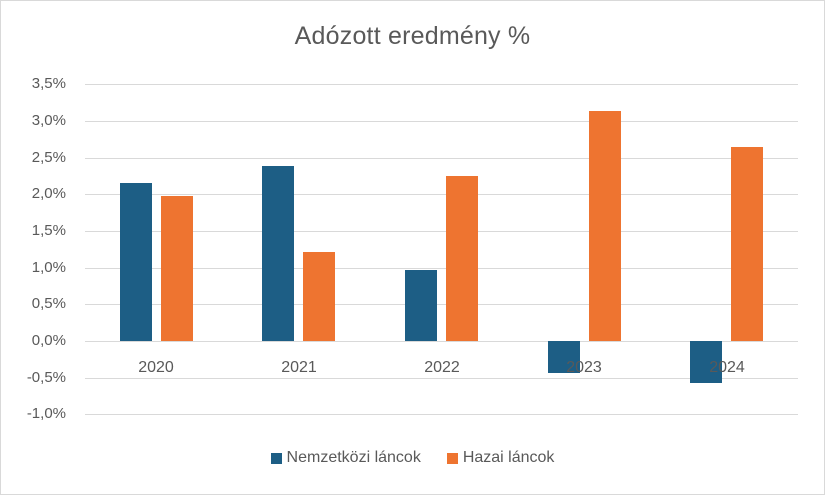 Image resolution: width=825 pixels, height=495 pixels. What do you see at coordinates (48, 230) in the screenshot?
I see `y-axis-tick-label: 1,5%` at bounding box center [48, 230].